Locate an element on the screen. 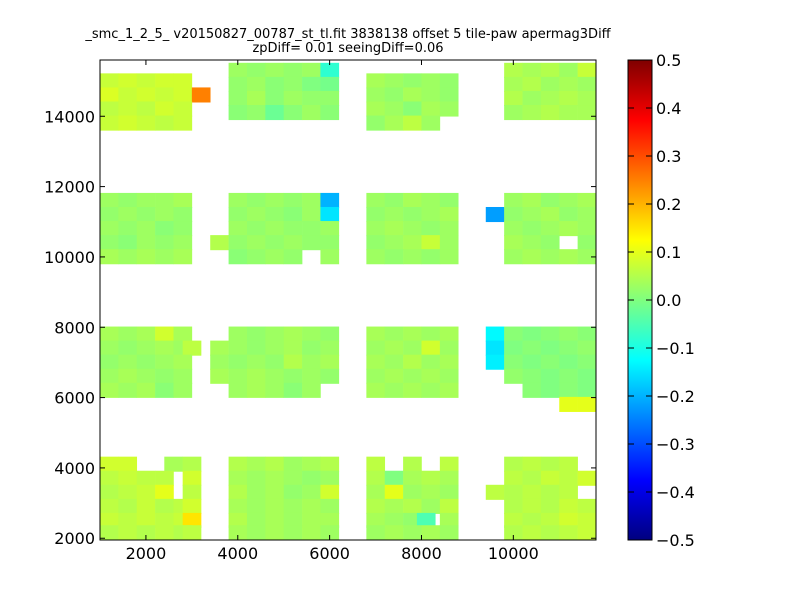 The image size is (800, 600). y-tick-label: 6000 is located at coordinates (74, 398).